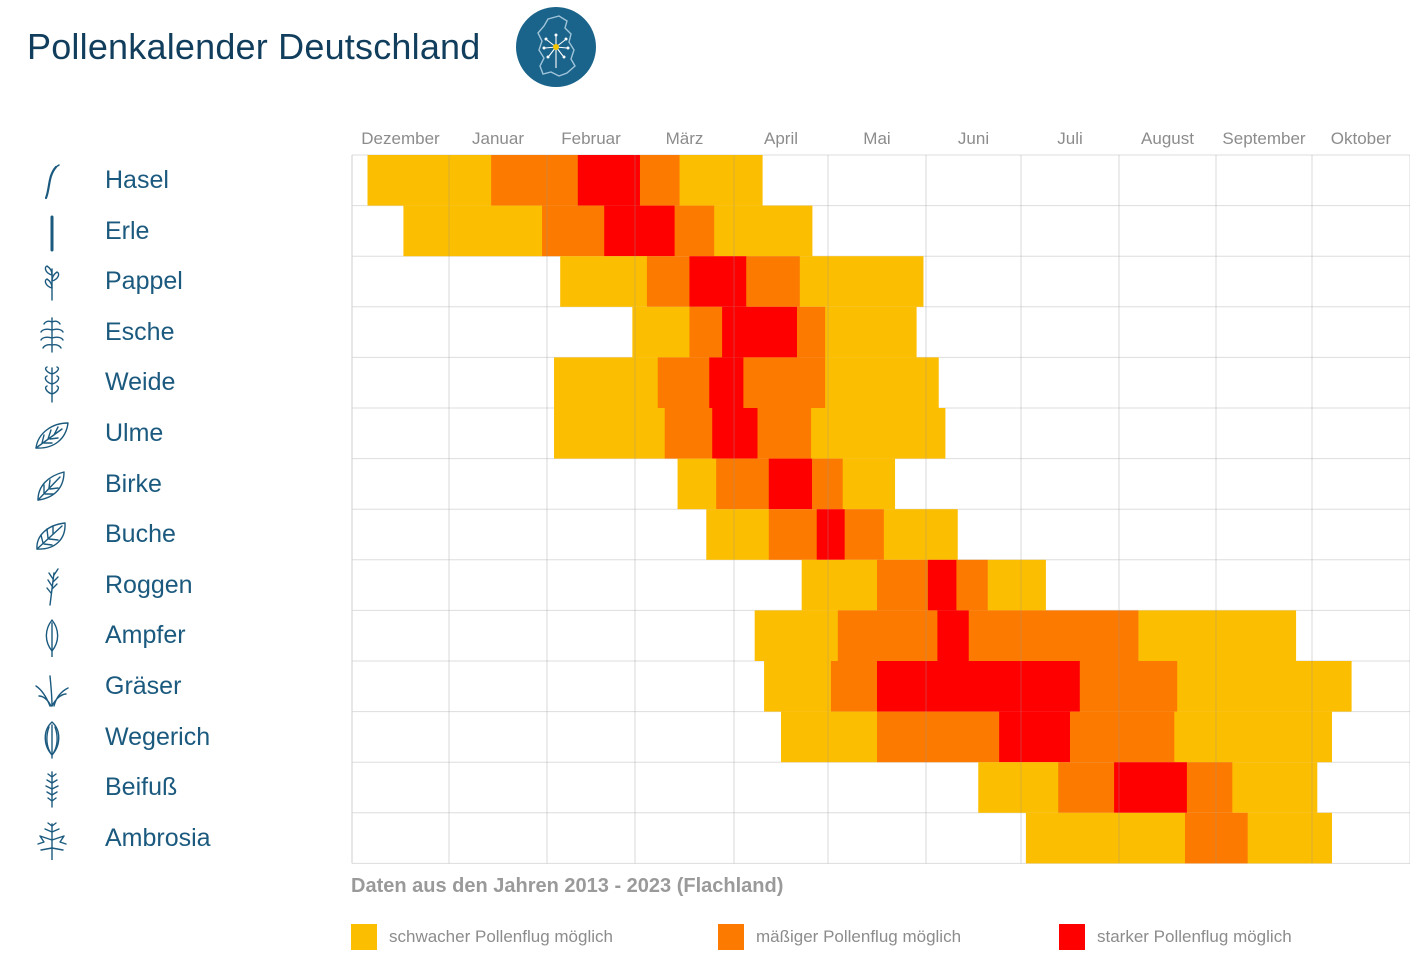 The image size is (1410, 964). Describe the element at coordinates (170, 180) in the screenshot. I see `plant-row: Hasel` at that location.